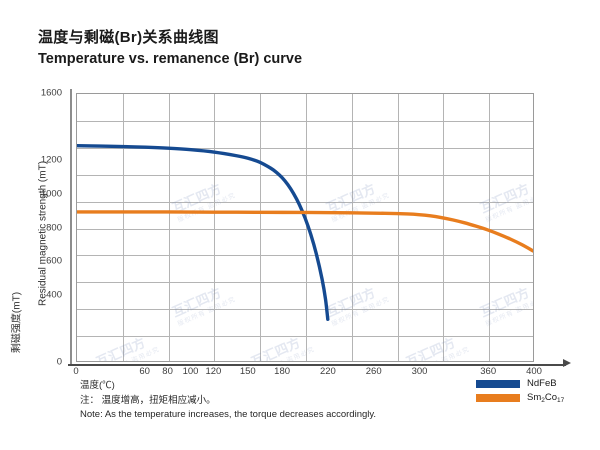 Image resolution: width=600 pixels, height=450 pixels. I want to click on y-axis-spine, so click(71, 227).